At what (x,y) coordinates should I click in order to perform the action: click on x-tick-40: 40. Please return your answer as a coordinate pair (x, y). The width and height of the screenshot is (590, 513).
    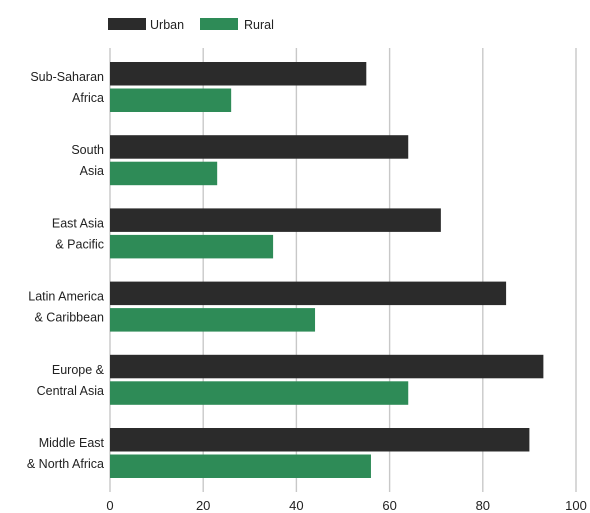
    Looking at the image, I should click on (296, 505).